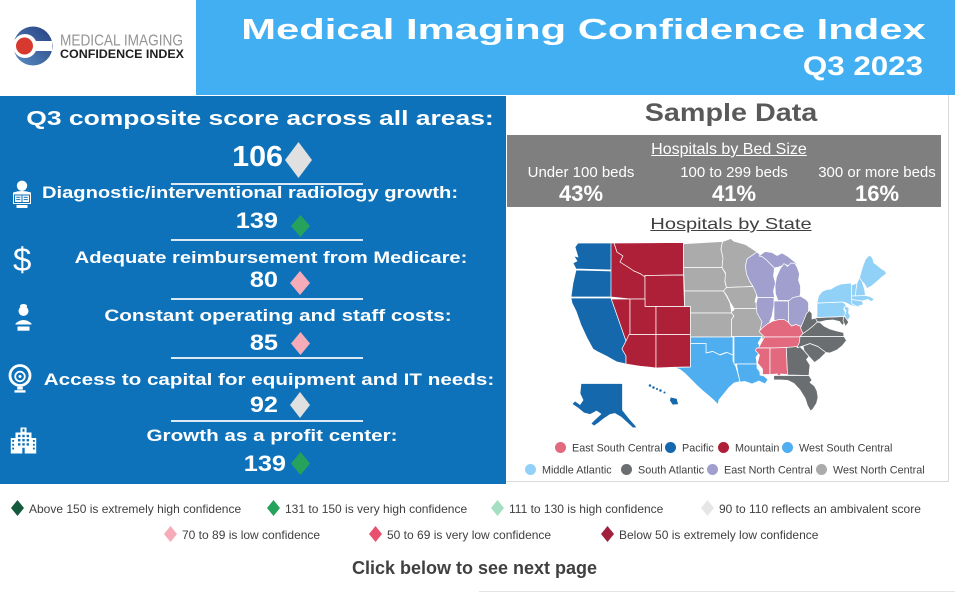 This screenshot has width=955, height=593. What do you see at coordinates (121, 41) in the screenshot?
I see `svg-text: MEDICAL IMAGING` at bounding box center [121, 41].